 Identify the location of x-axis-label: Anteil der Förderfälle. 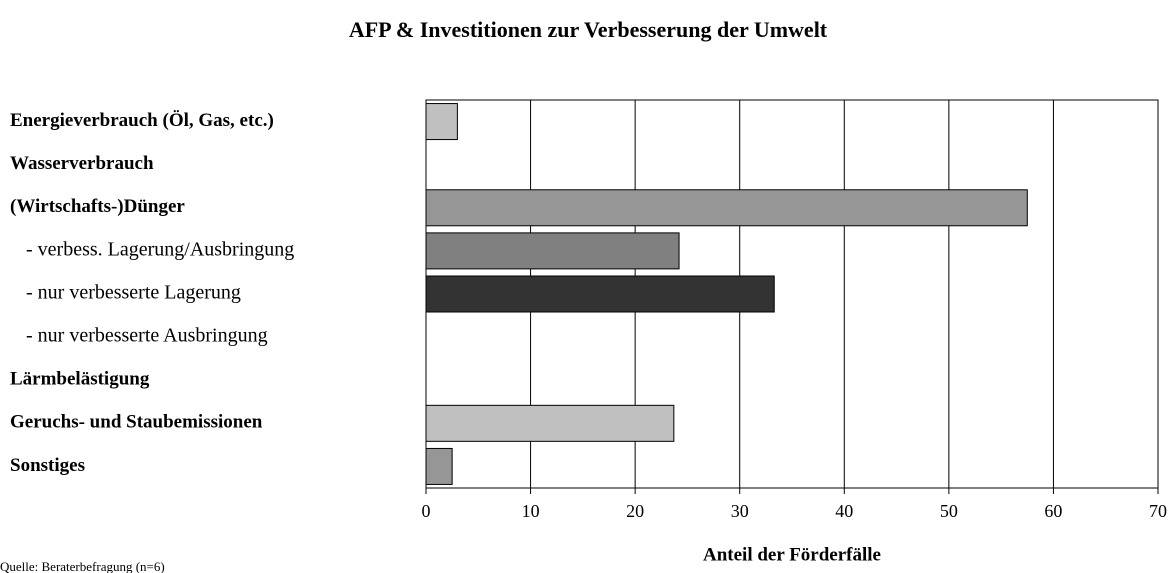
(792, 554).